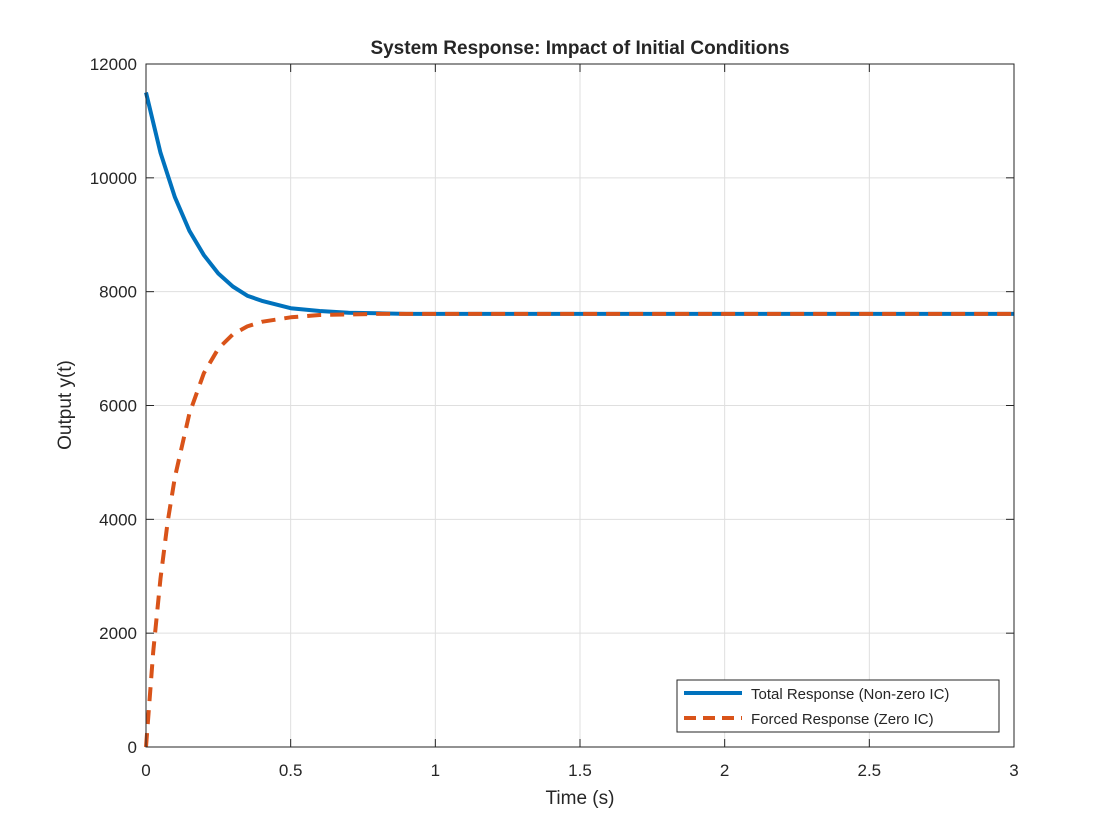  I want to click on legend-label-forced-response: Forced Response (Zero IC), so click(842, 719).